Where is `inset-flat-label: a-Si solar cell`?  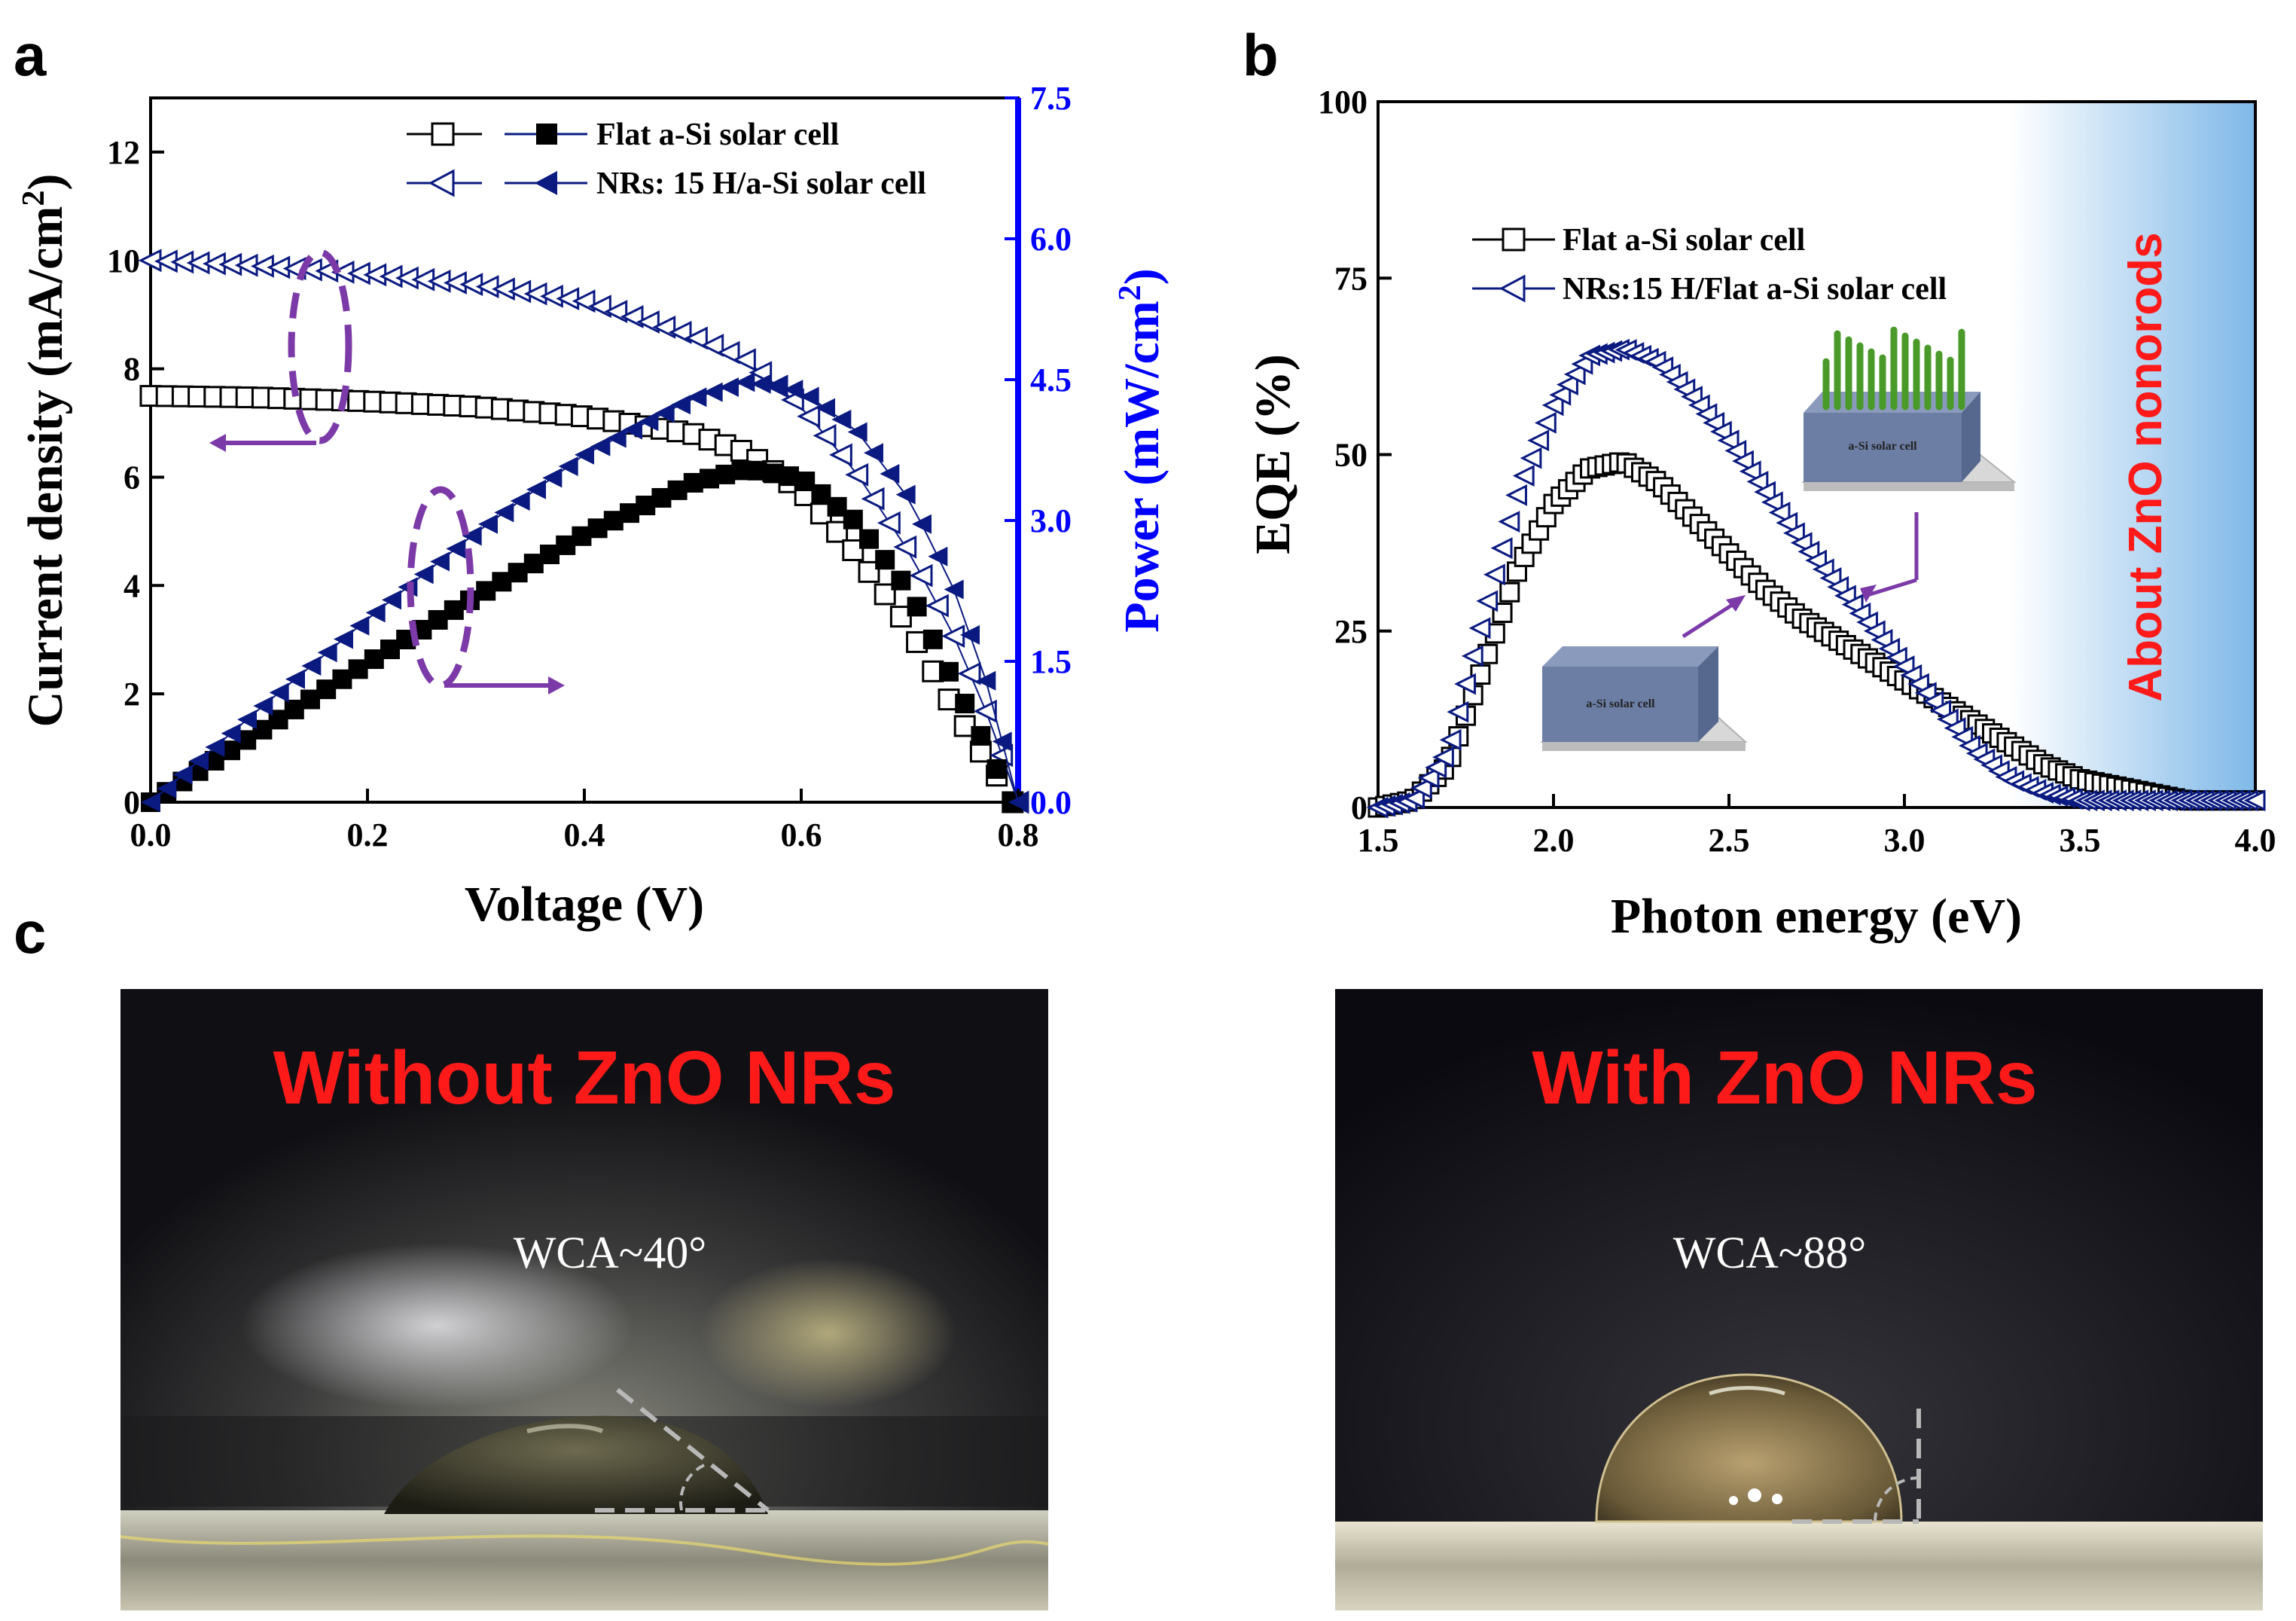 inset-flat-label: a-Si solar cell is located at coordinates (1620, 704).